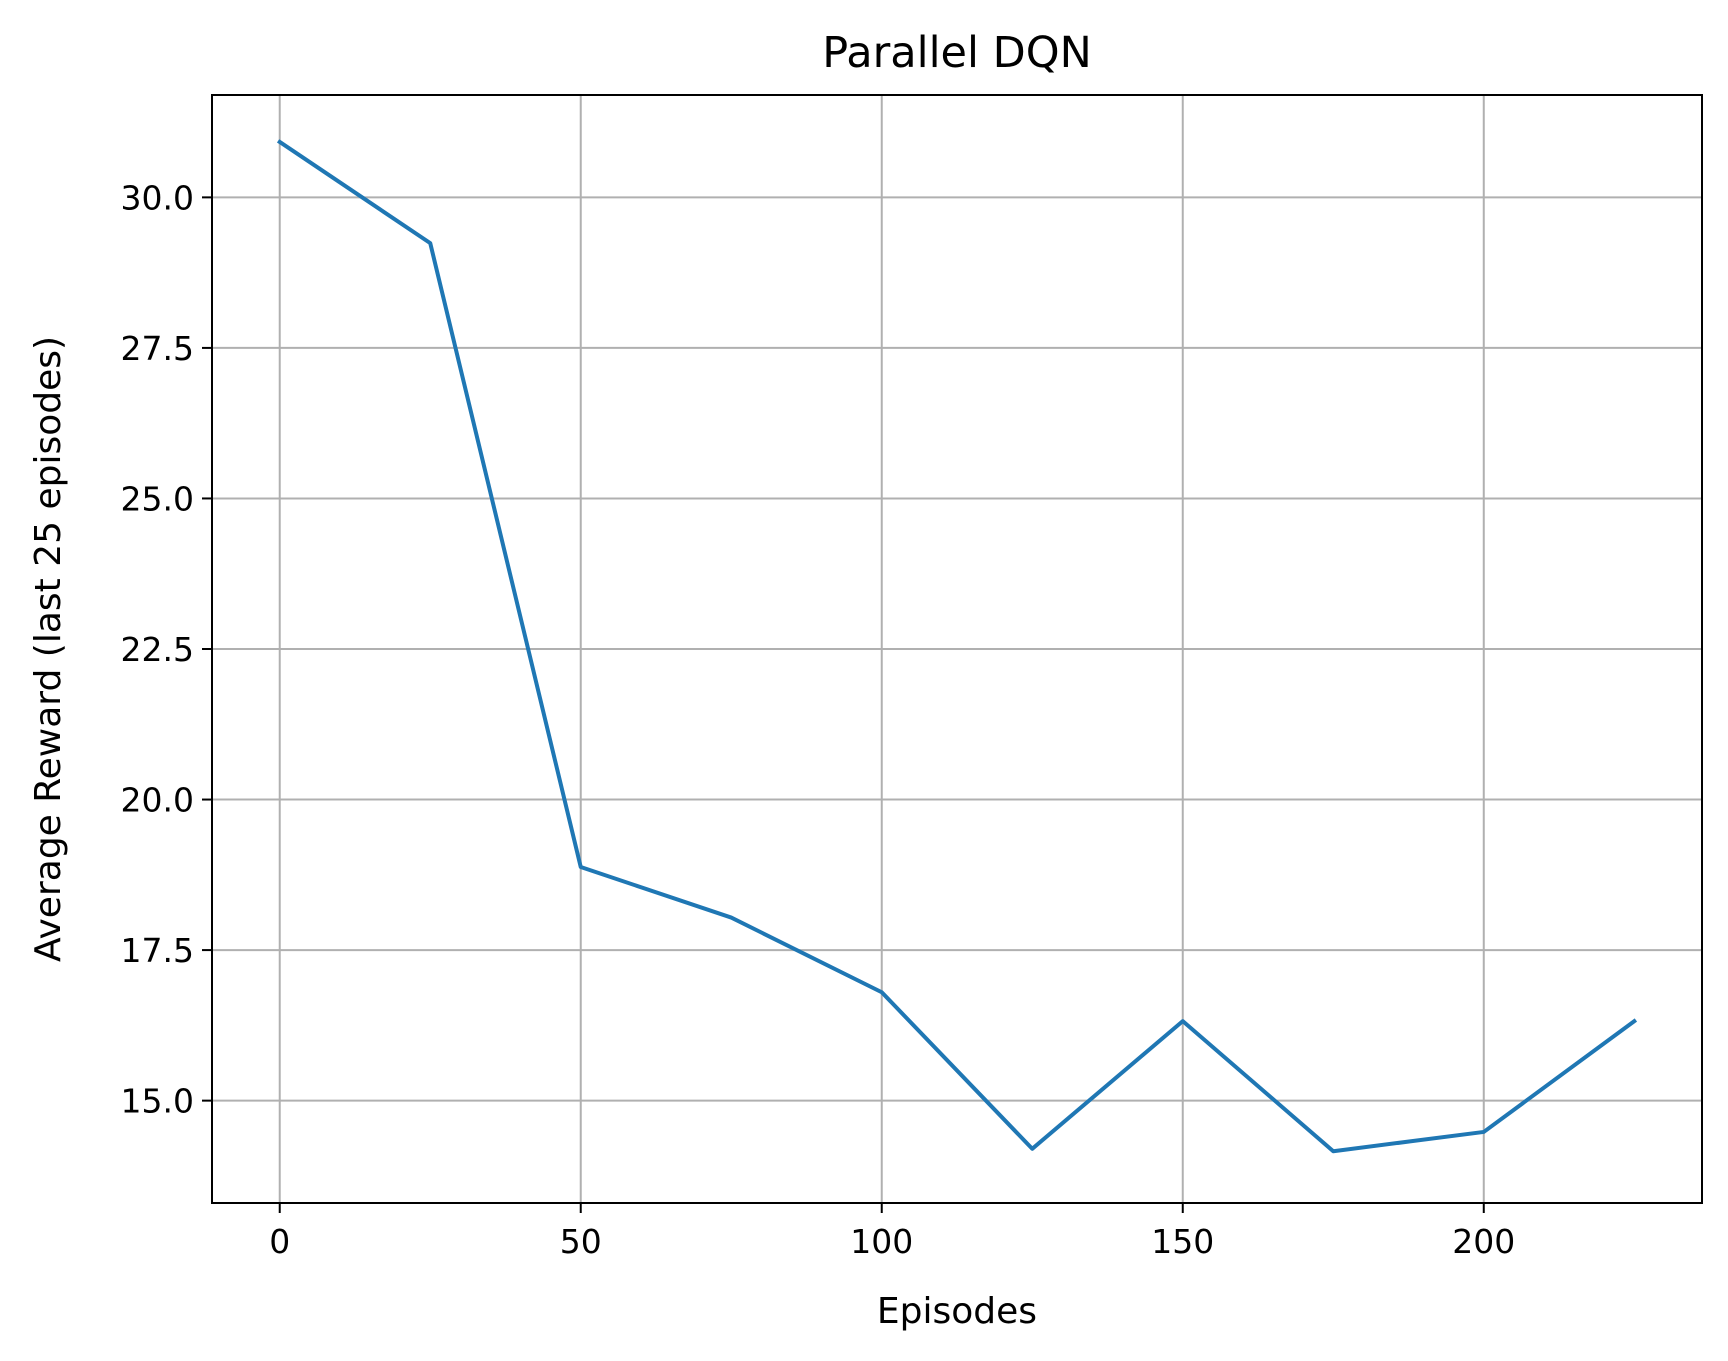 Image resolution: width=1728 pixels, height=1361 pixels. Describe the element at coordinates (157, 1101) in the screenshot. I see `y-tick-label: 15.0` at that location.